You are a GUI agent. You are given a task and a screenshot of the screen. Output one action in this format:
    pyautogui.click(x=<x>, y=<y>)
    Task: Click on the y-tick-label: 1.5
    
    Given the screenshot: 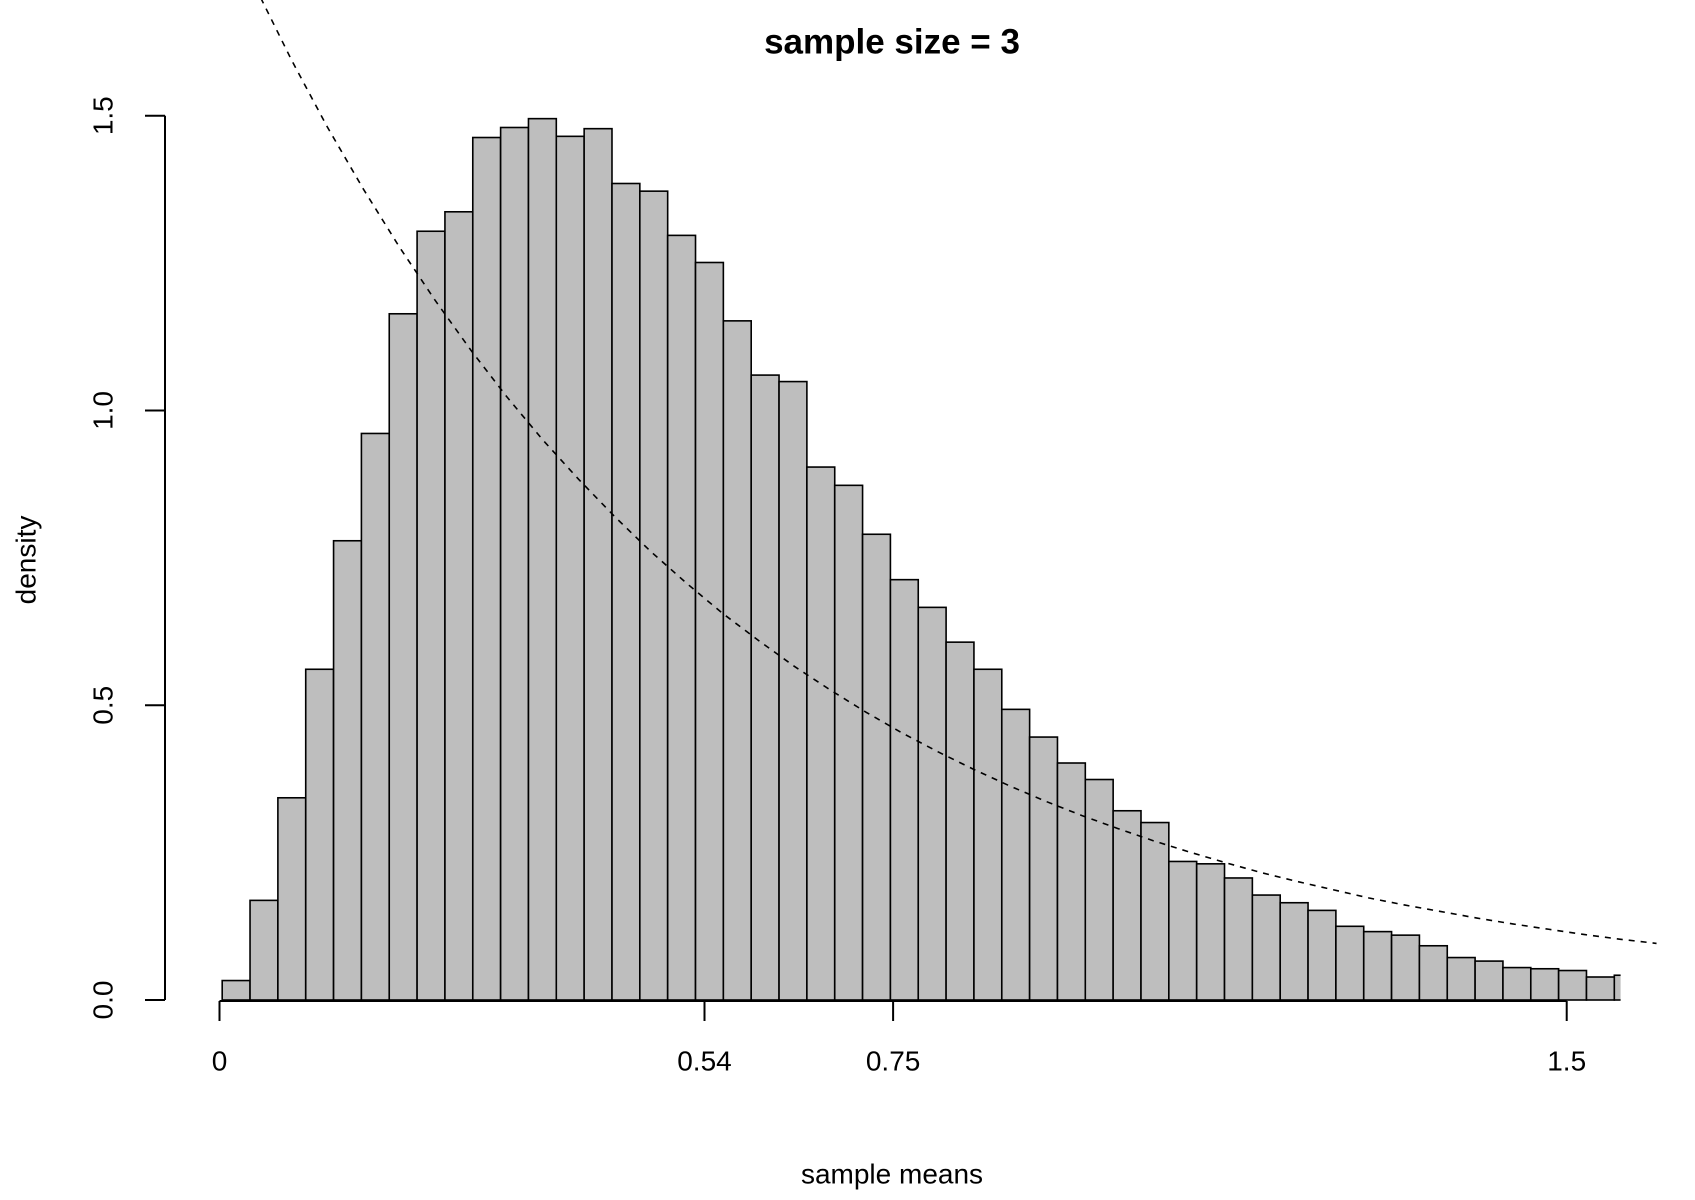 What is the action you would take?
    pyautogui.click(x=102, y=115)
    